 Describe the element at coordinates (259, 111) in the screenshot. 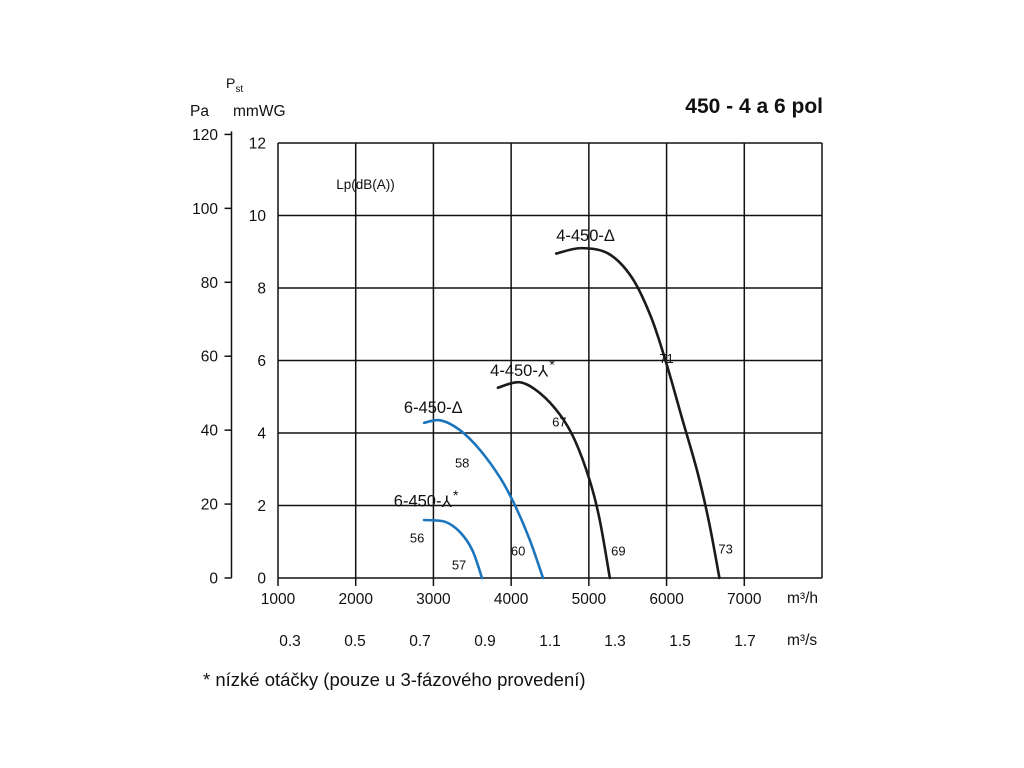

I see `y-axis-unit-mmwg: mmWG` at that location.